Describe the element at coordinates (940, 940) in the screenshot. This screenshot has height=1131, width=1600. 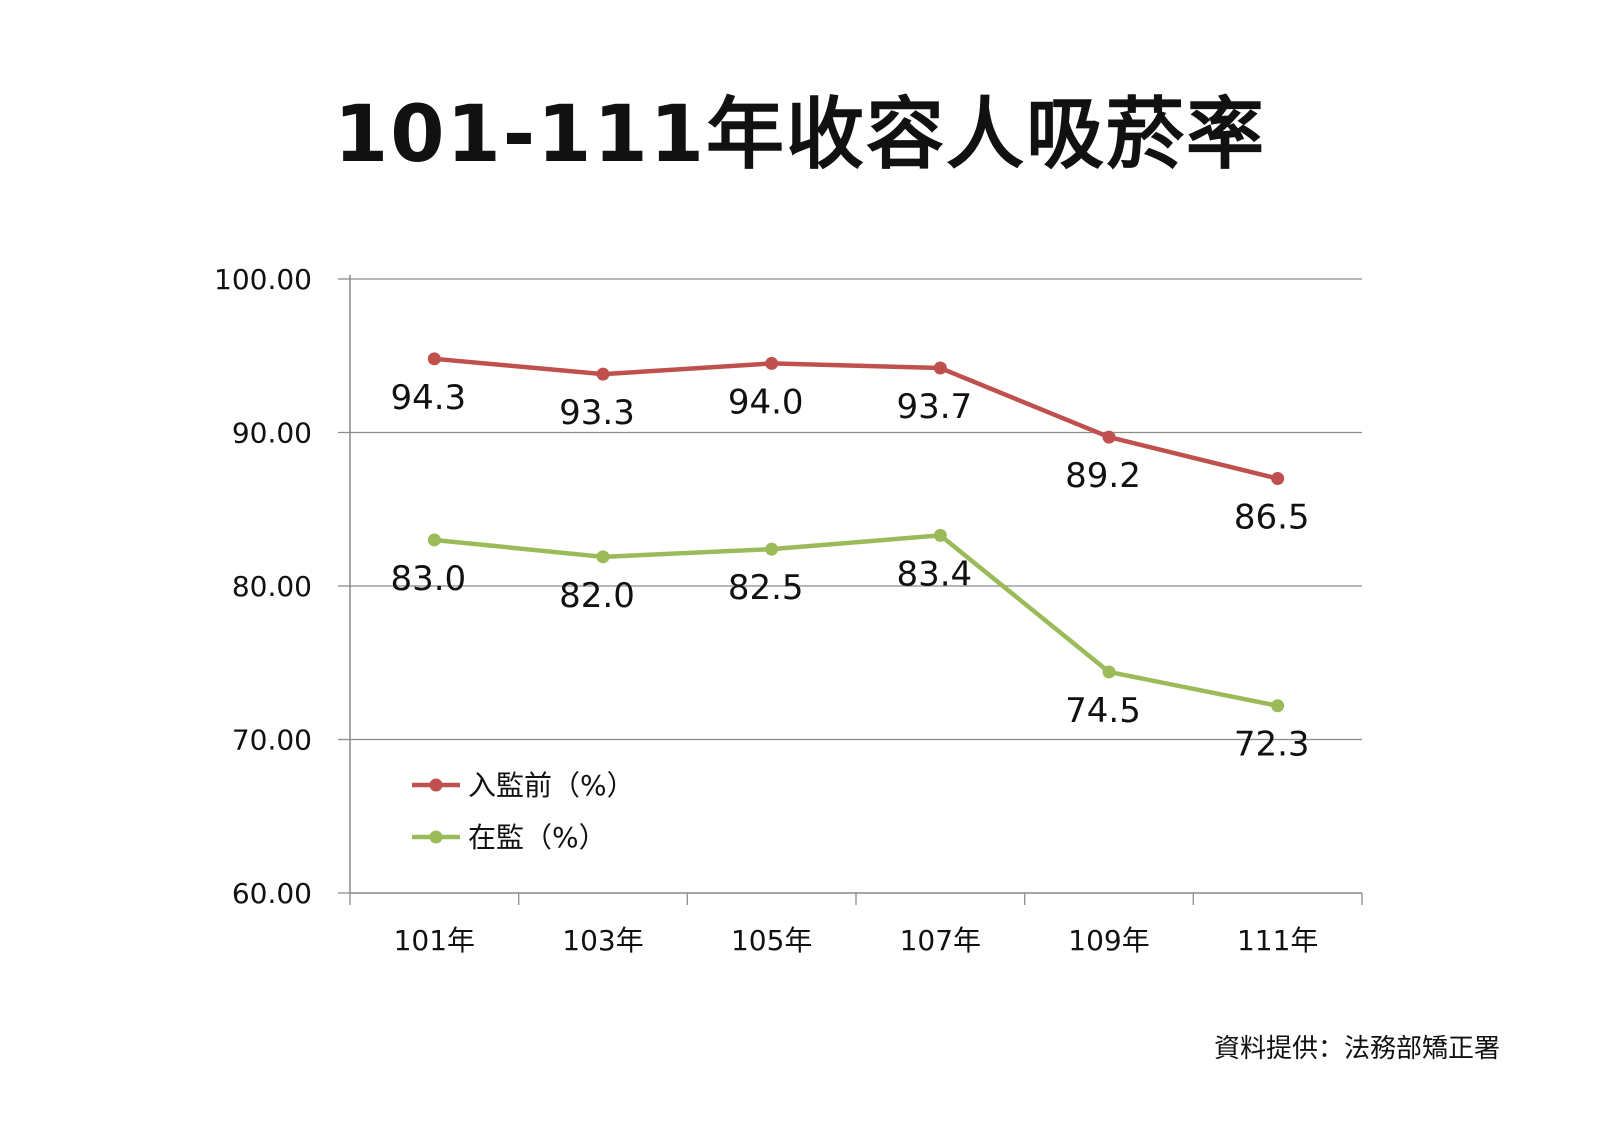
I see `x-tick-label: 107年` at that location.